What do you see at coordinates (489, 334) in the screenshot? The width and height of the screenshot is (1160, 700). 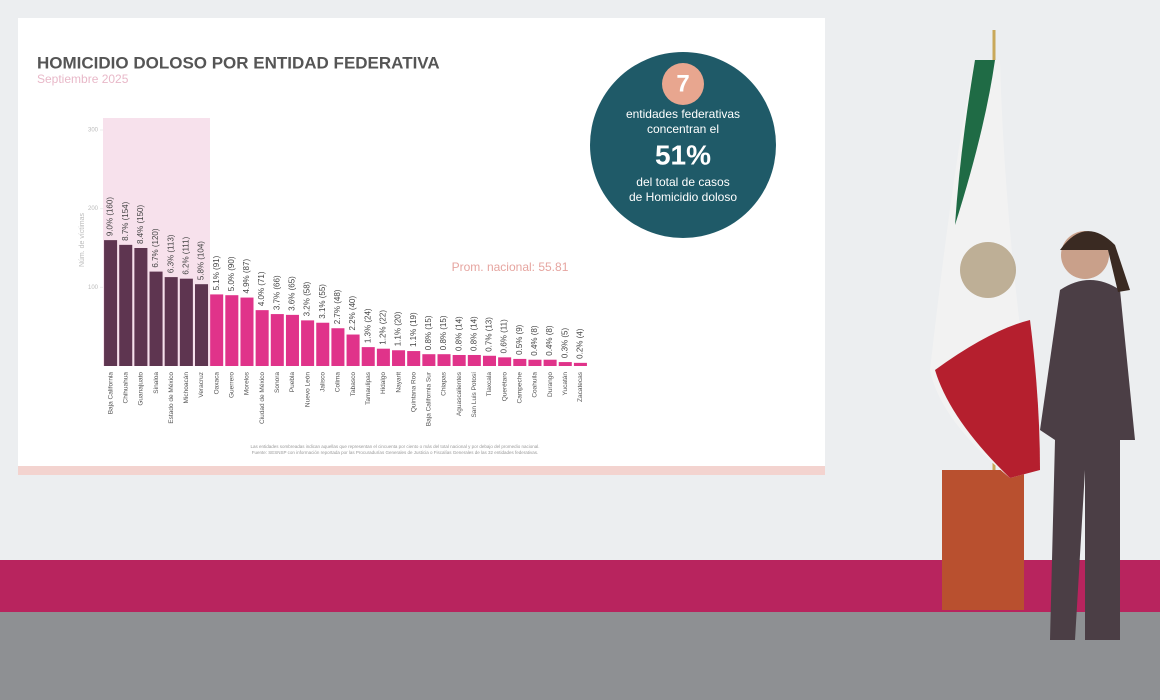 I see `value-label: 0.7% (13)` at bounding box center [489, 334].